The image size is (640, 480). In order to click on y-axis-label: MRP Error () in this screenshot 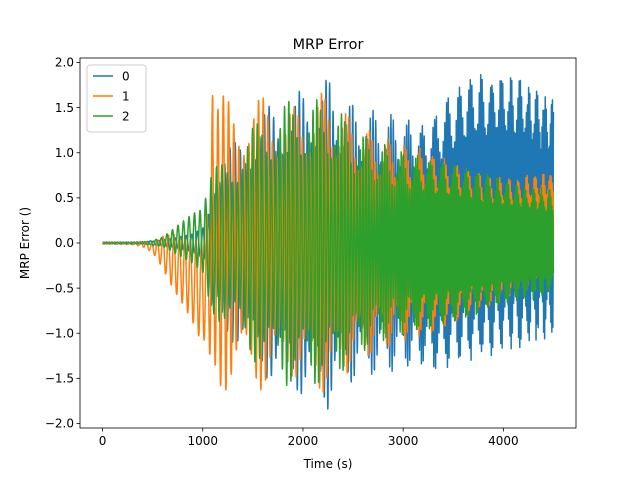, I will do `click(25, 243)`.